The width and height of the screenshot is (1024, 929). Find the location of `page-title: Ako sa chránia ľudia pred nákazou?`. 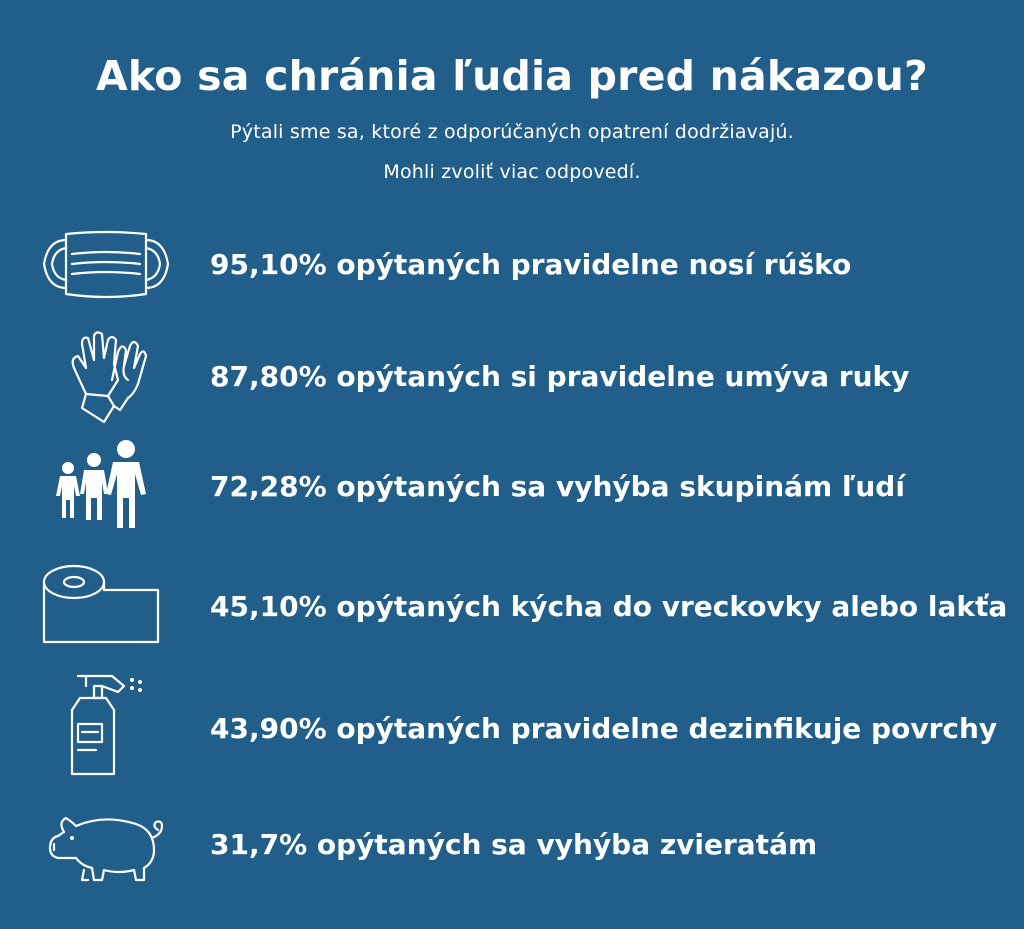

page-title: Ako sa chránia ľudia pred nákazou? is located at coordinates (512, 76).